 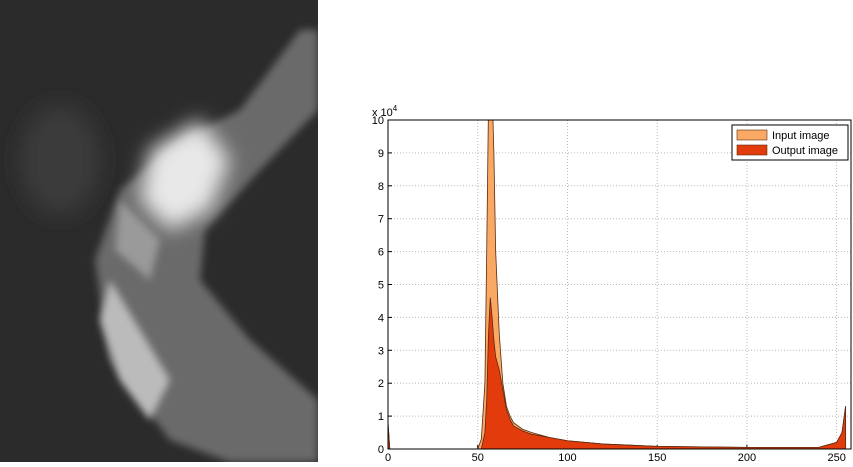 What do you see at coordinates (381, 417) in the screenshot?
I see `y-tick-label: 1` at bounding box center [381, 417].